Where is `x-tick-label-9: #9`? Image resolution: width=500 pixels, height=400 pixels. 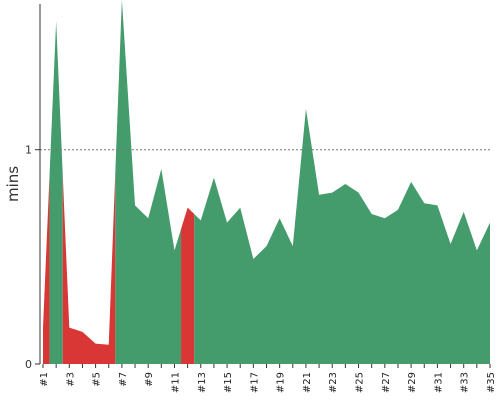 x-tick-label-9: #9 is located at coordinates (149, 379).